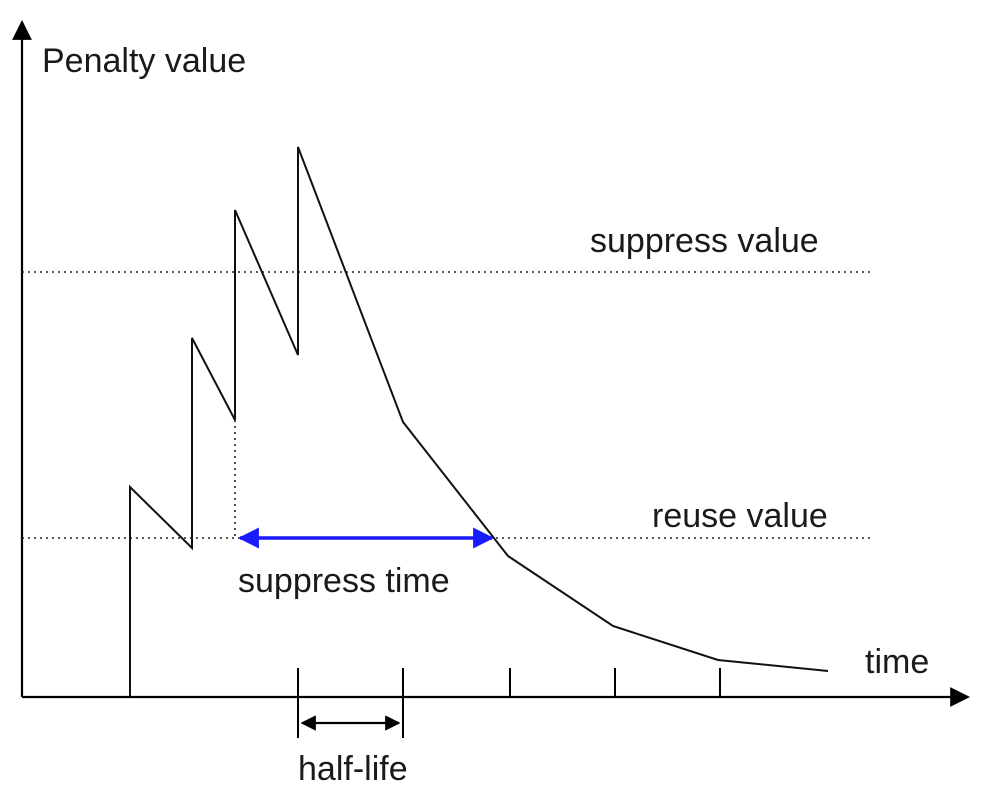 This screenshot has height=787, width=983. Describe the element at coordinates (704, 241) in the screenshot. I see `suppress-value-label: suppress value` at that location.